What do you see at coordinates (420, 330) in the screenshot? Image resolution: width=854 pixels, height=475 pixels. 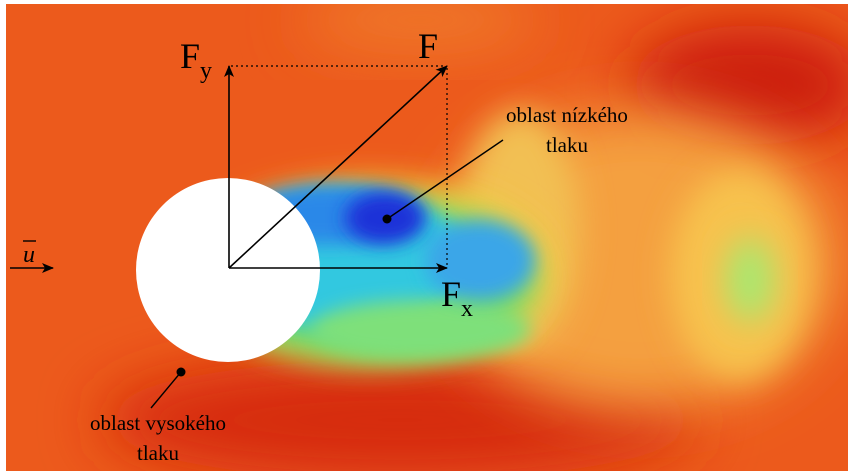 I see `wake-green-lower` at bounding box center [420, 330].